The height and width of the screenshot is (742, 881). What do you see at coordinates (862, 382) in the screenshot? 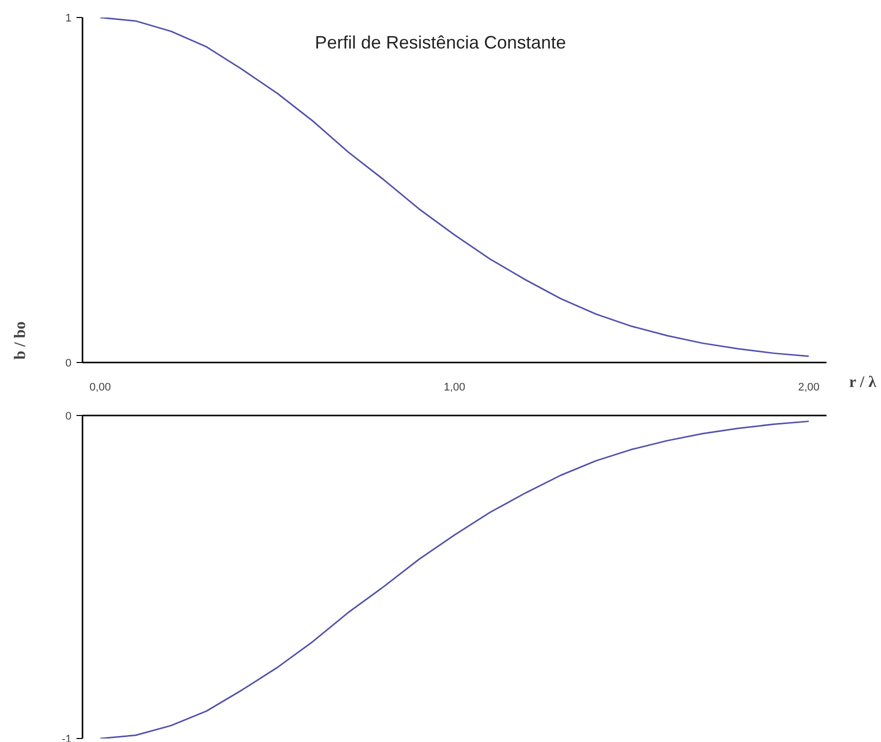
I see `x-axis-title: r / λ` at bounding box center [862, 382].